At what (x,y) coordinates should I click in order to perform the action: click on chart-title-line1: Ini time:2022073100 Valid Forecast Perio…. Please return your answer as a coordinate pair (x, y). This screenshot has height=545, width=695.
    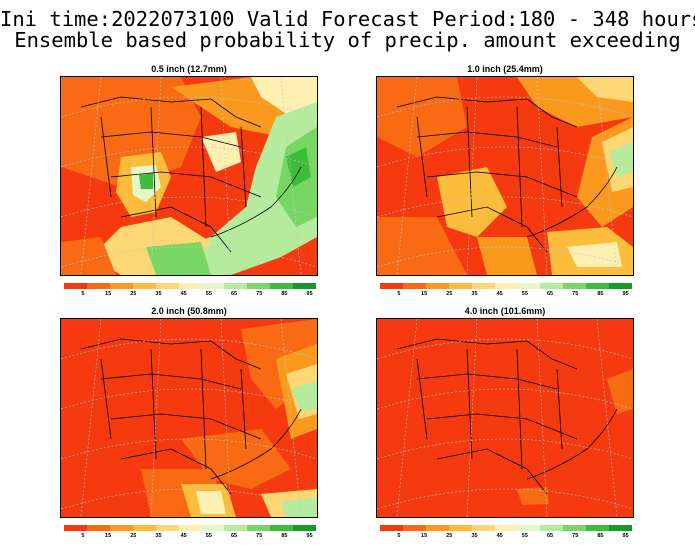
    Looking at the image, I should click on (347, 19).